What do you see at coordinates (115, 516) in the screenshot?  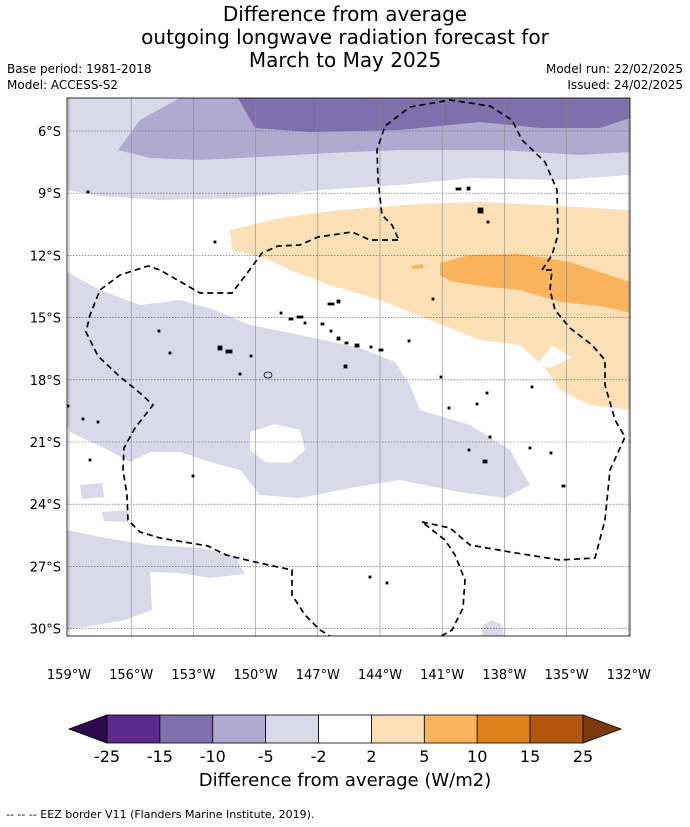 I see `anomaly-light-negative-patch-b` at bounding box center [115, 516].